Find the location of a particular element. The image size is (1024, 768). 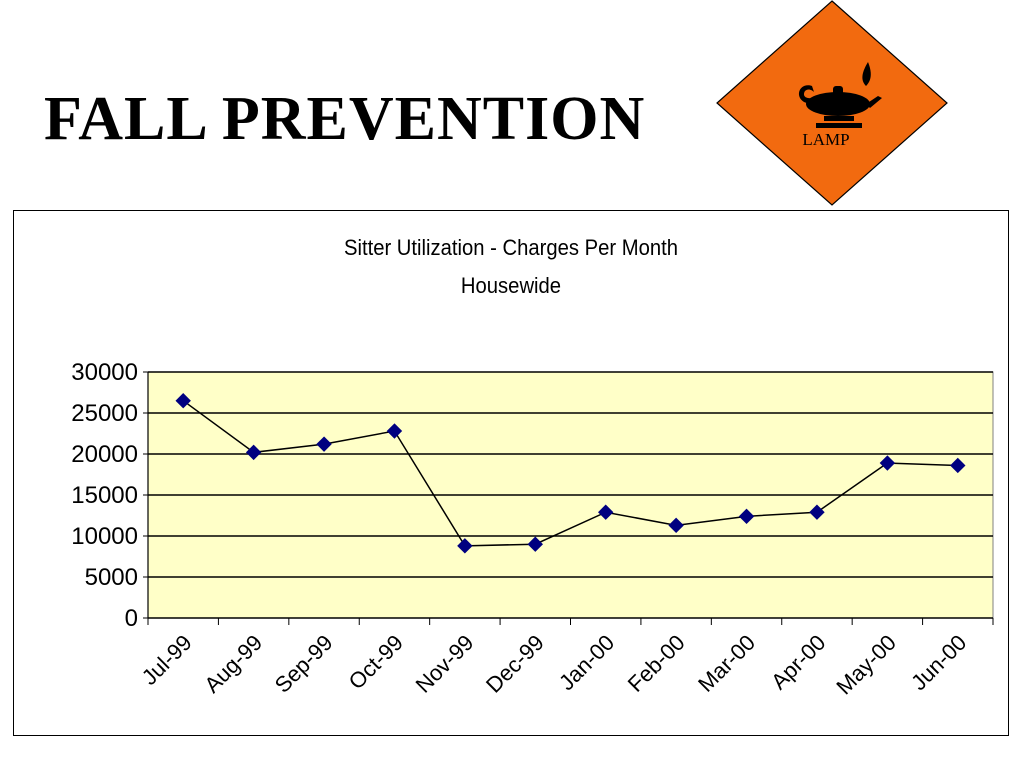

x-tick-label: Sep-99 is located at coordinates (304, 664).